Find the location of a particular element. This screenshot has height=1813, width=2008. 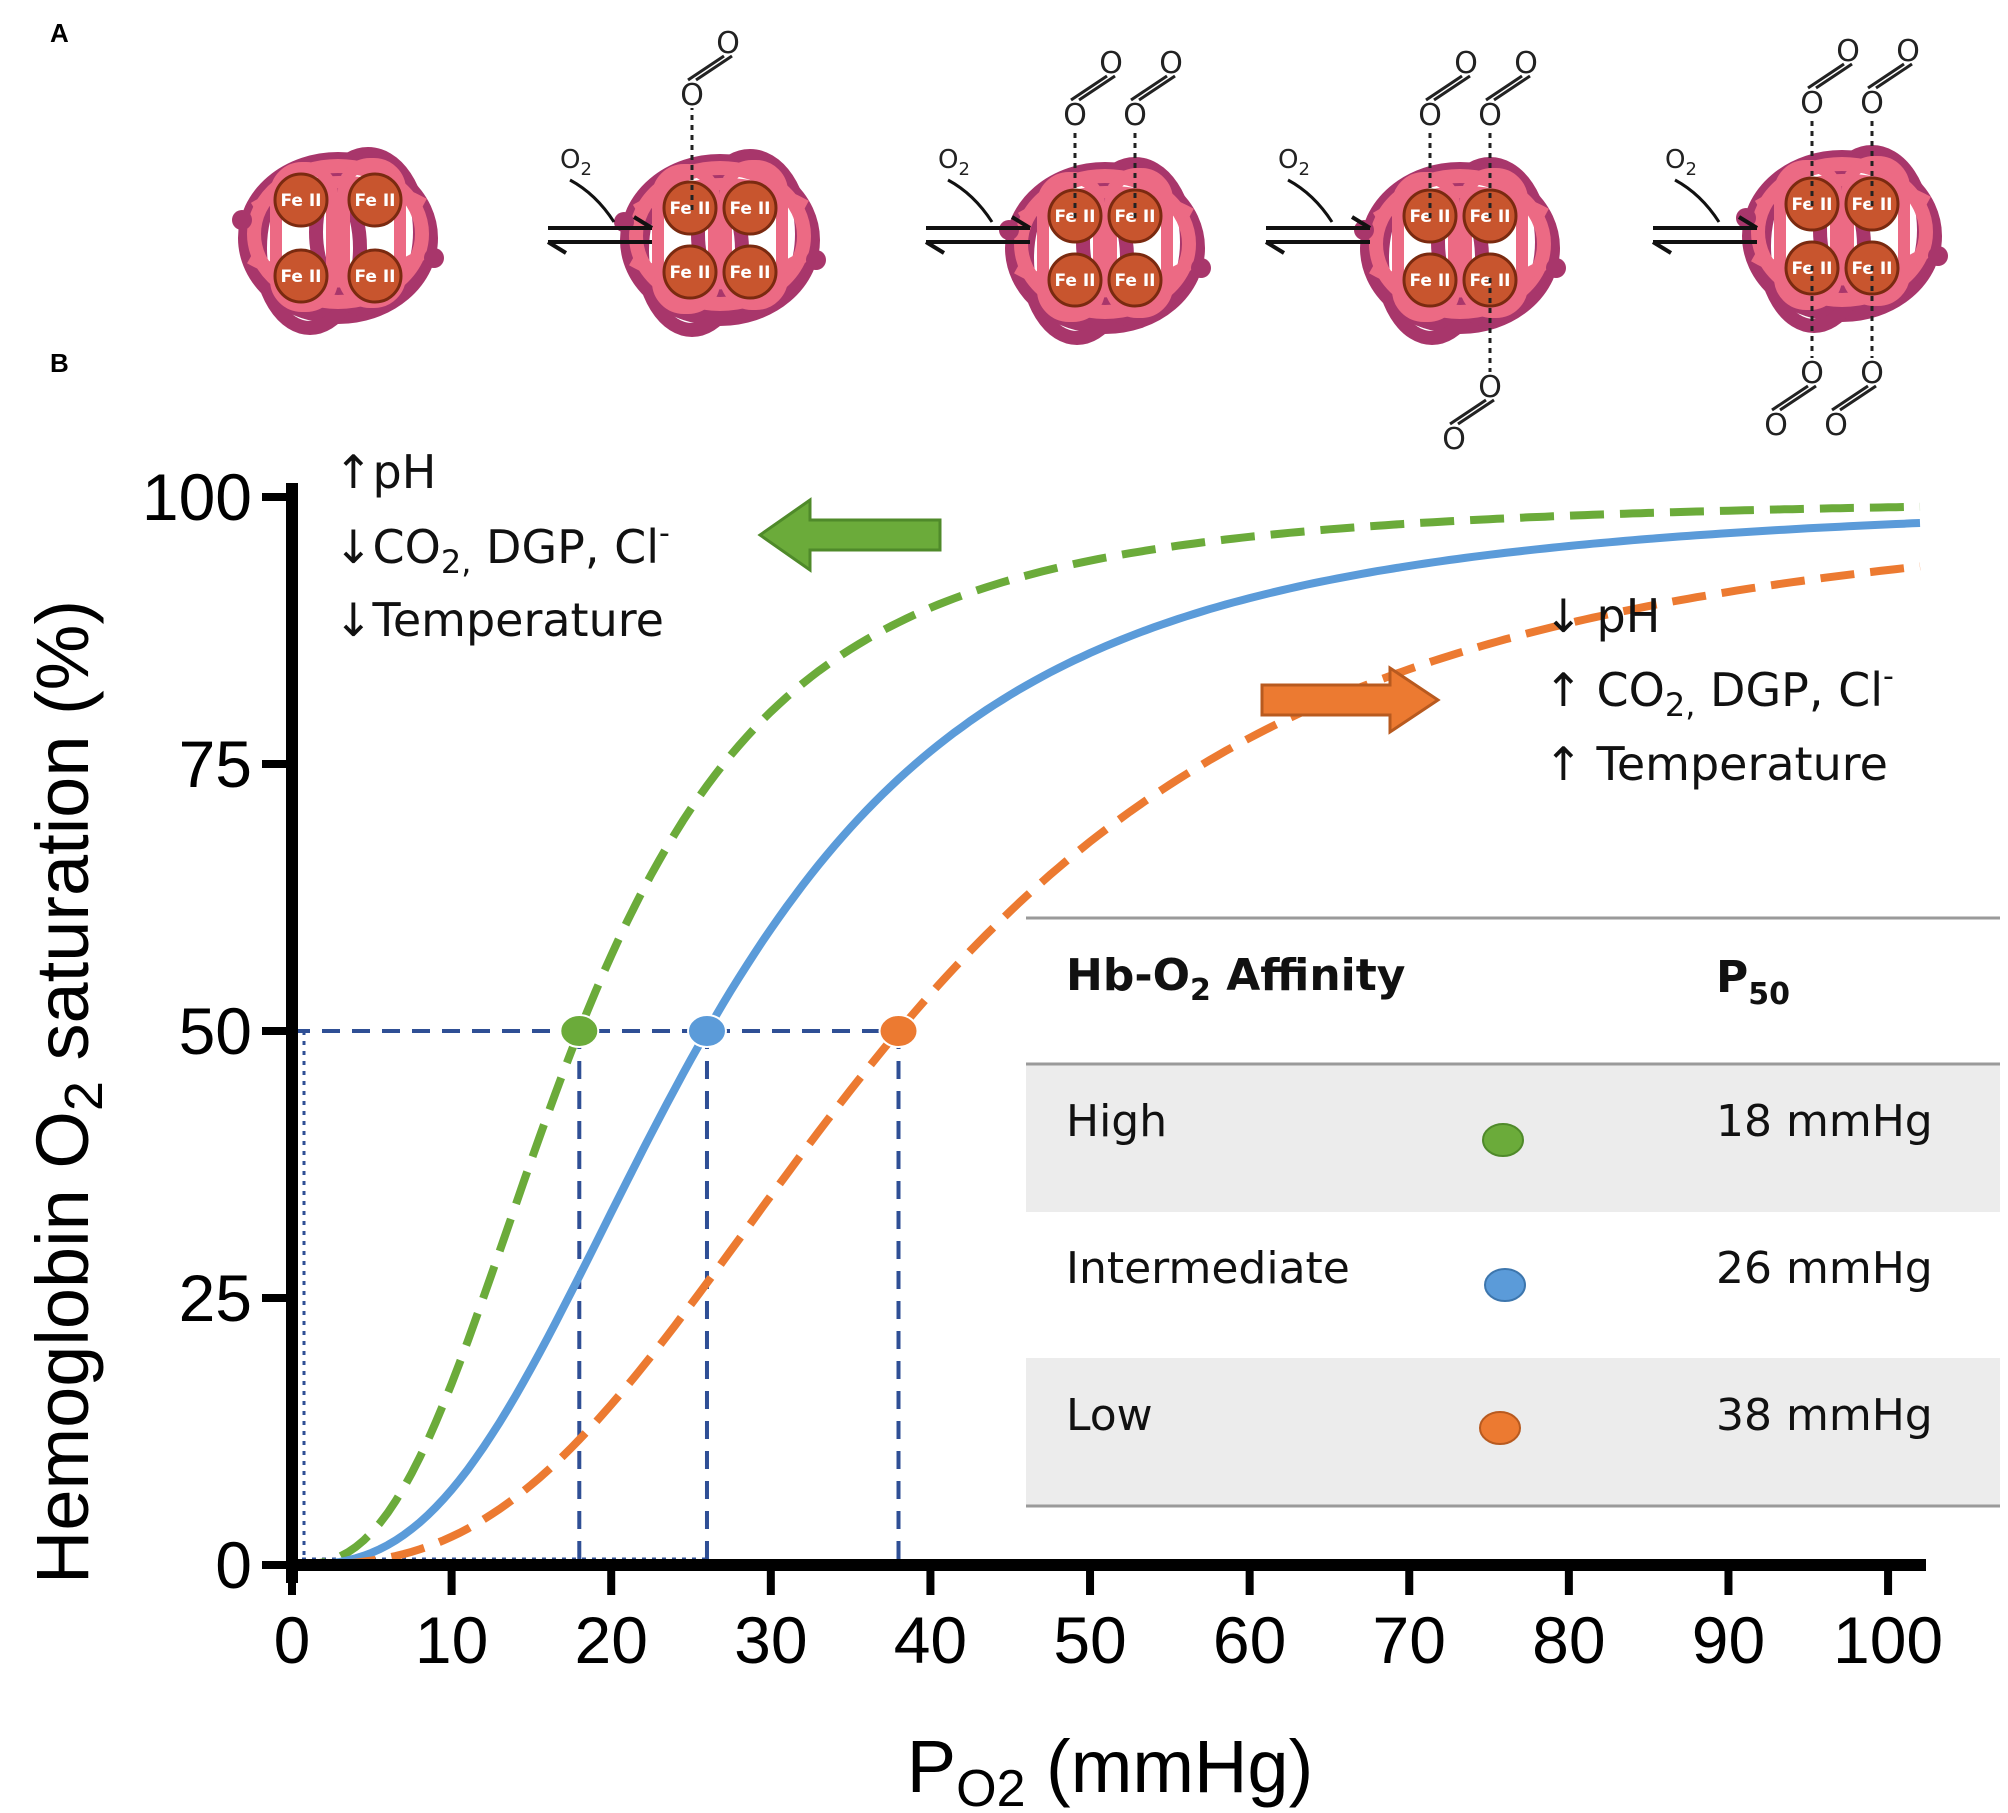

right-shift-conditions: ↓ pH ↑ CO2, DGP, Cl- ↑ Temperature is located at coordinates (1577, 690).